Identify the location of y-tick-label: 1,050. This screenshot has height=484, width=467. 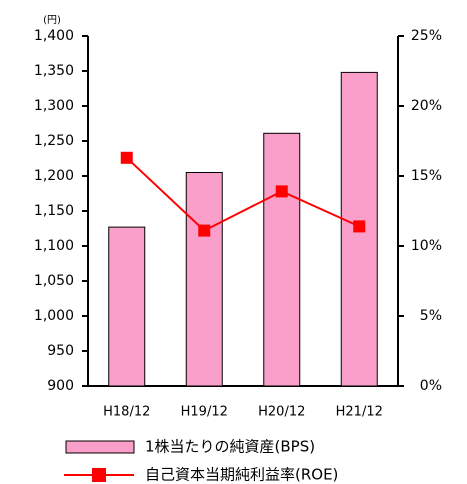
(54, 281).